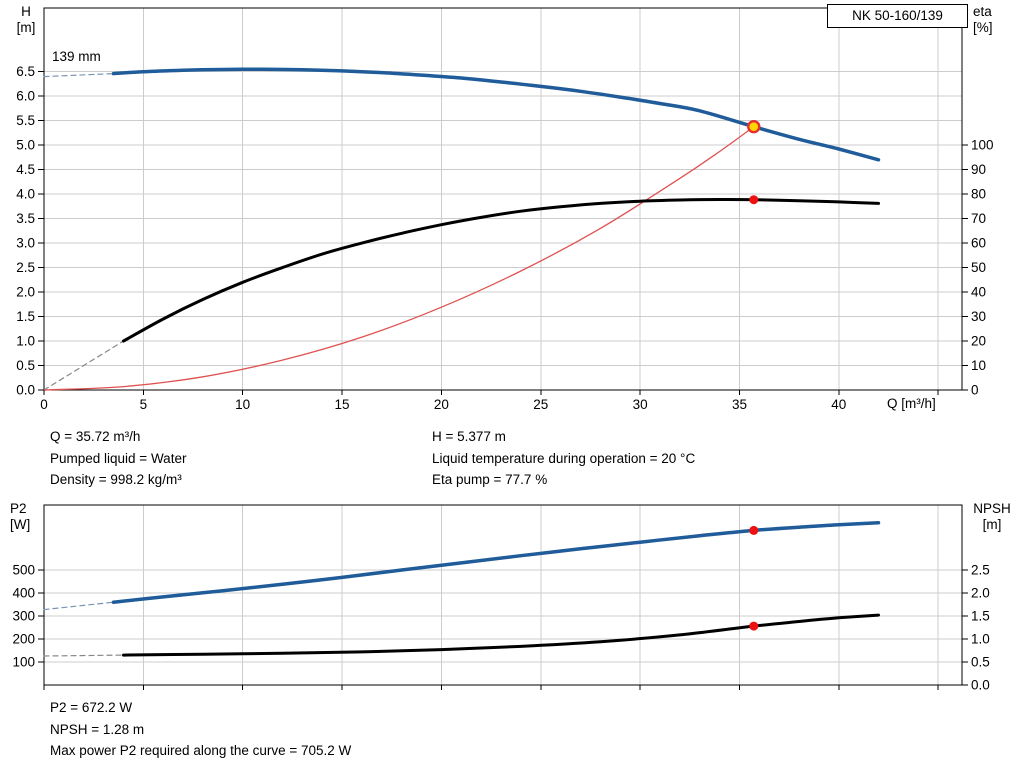 This screenshot has height=781, width=1024. What do you see at coordinates (95, 436) in the screenshot?
I see `info-q: Q = 35.72 m³/h` at bounding box center [95, 436].